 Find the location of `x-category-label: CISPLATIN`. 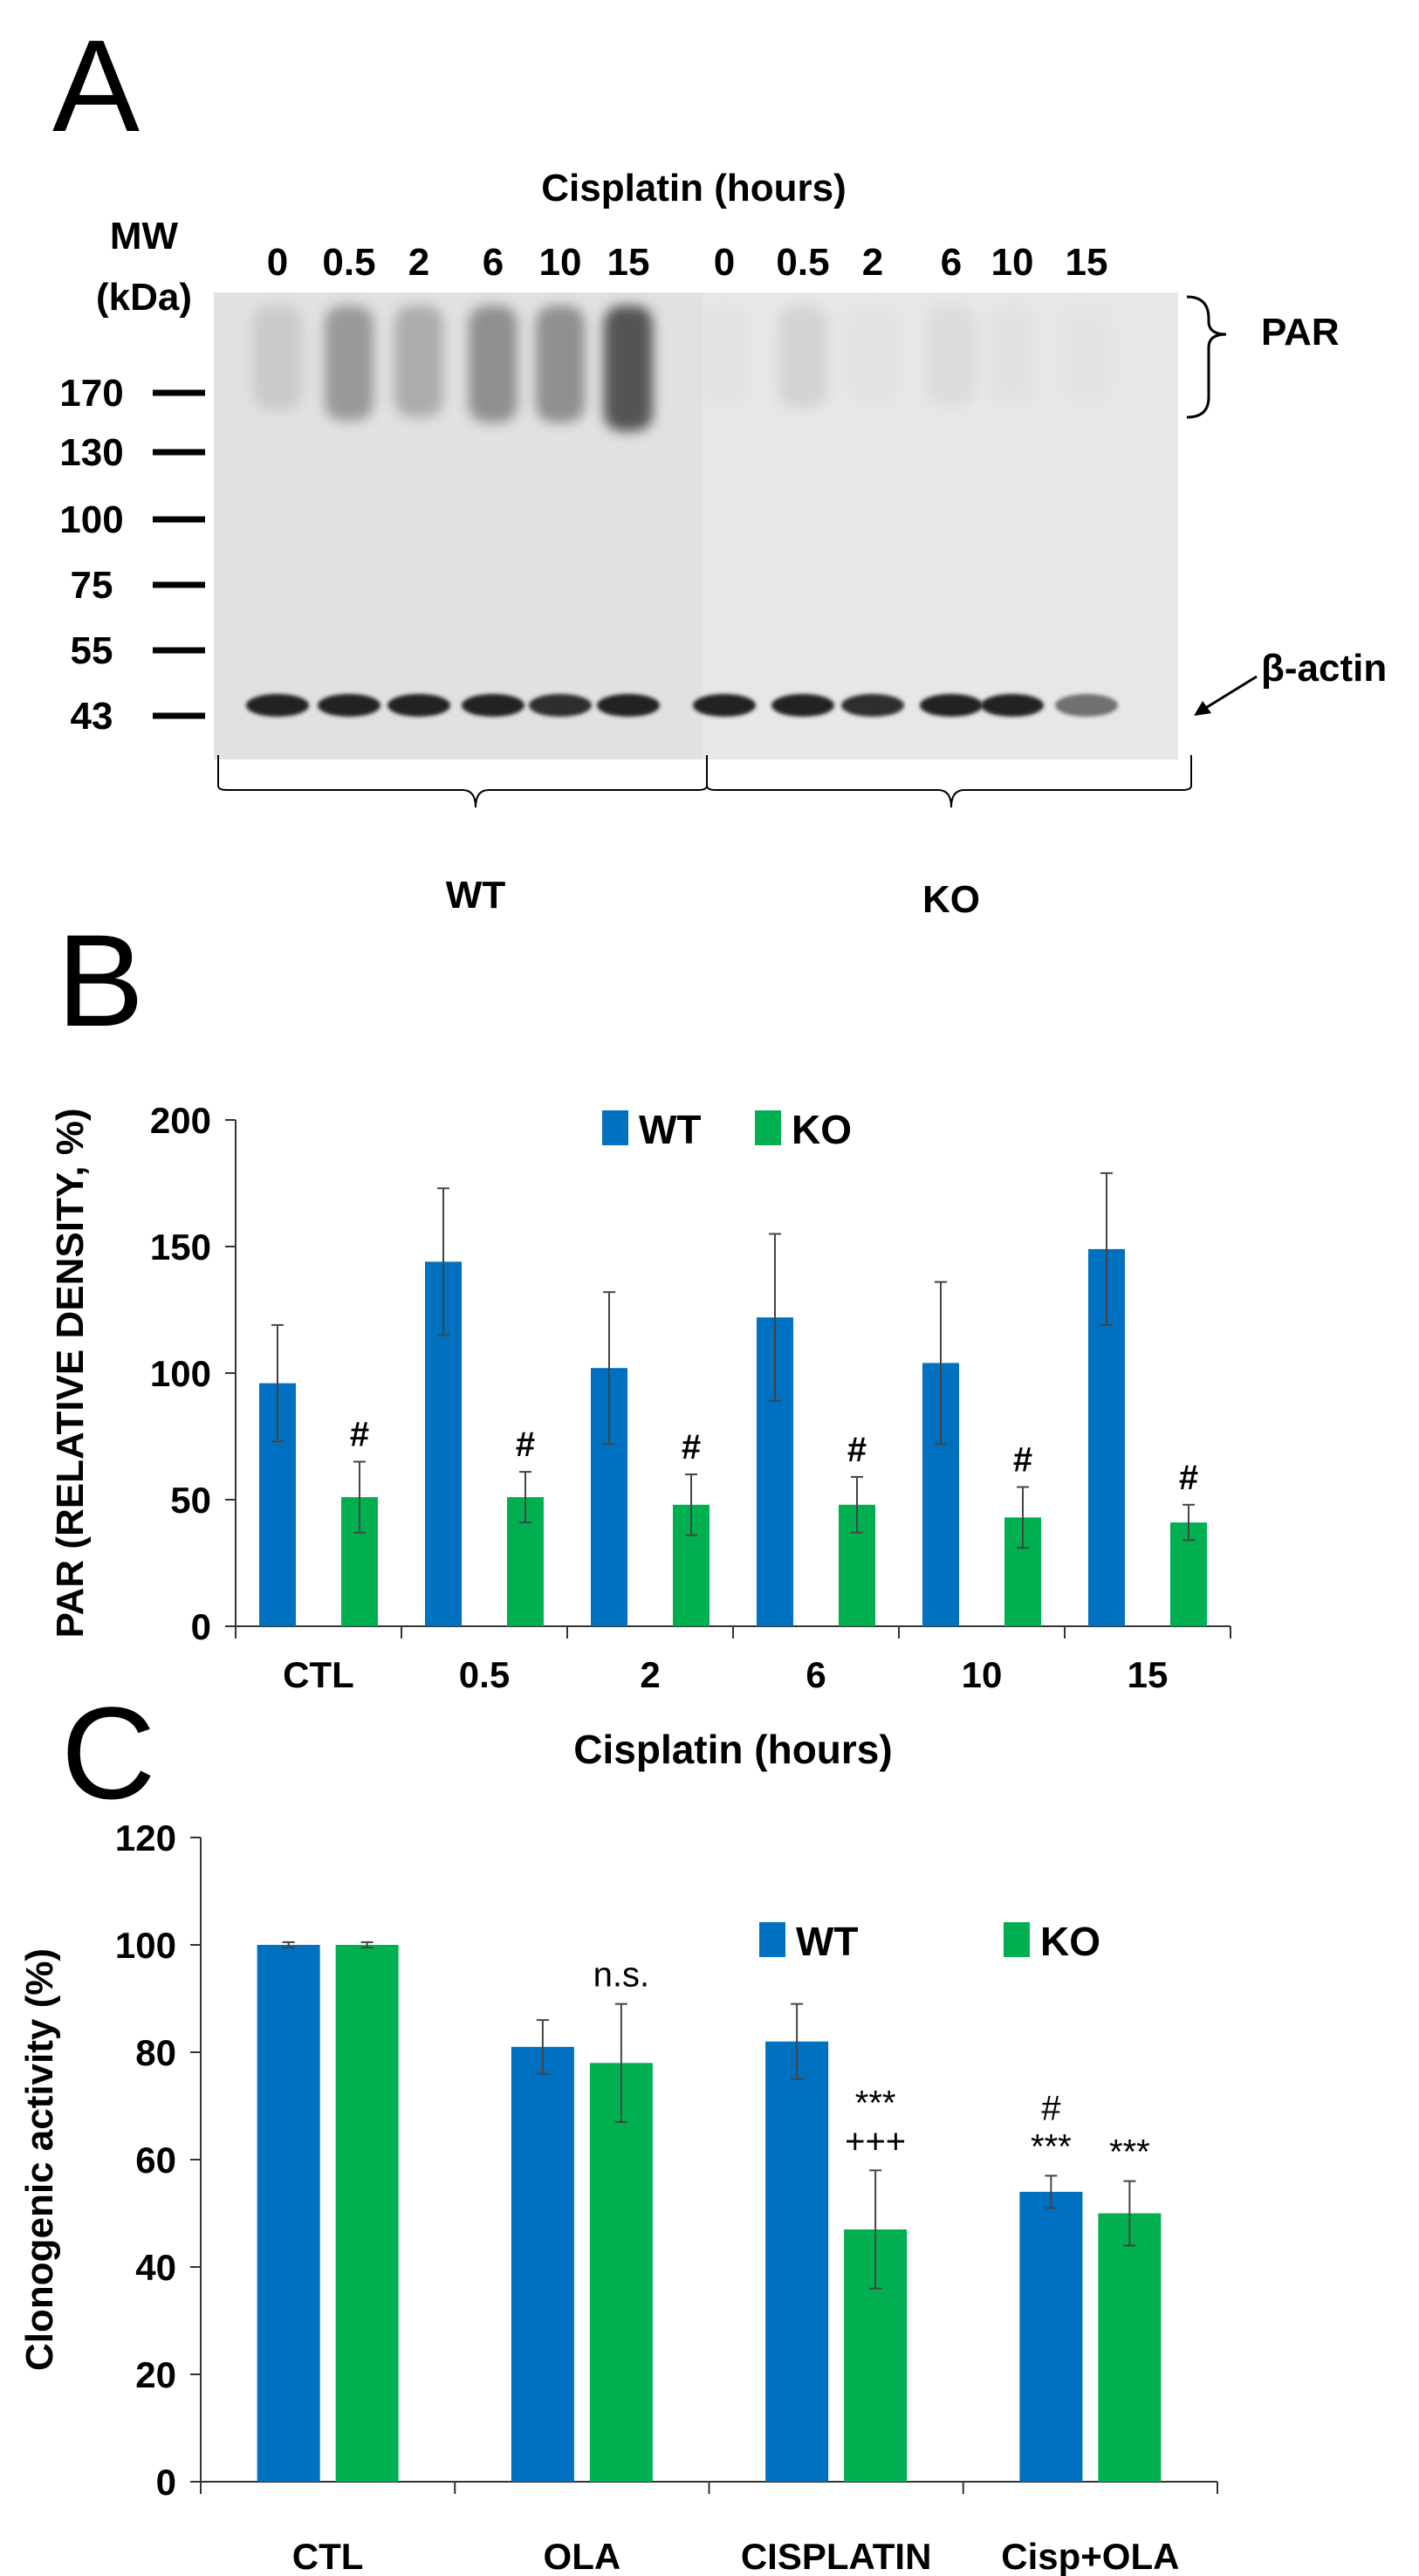

x-category-label: CISPLATIN is located at coordinates (836, 2556).